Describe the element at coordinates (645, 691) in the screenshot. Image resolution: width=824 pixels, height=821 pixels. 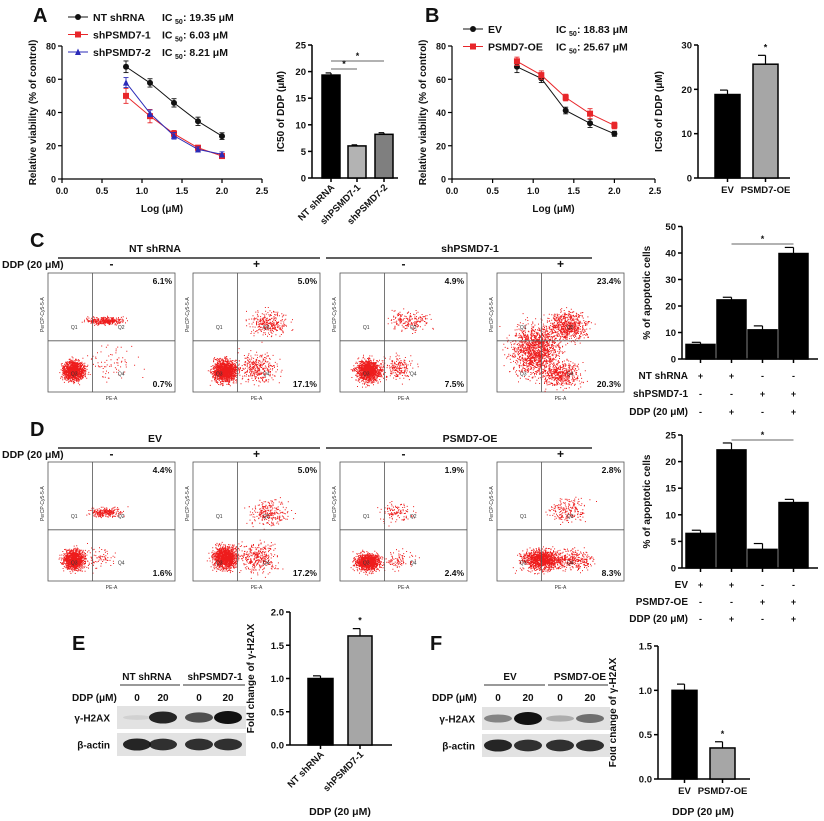
I see `y-tick-label: 1.0` at that location.